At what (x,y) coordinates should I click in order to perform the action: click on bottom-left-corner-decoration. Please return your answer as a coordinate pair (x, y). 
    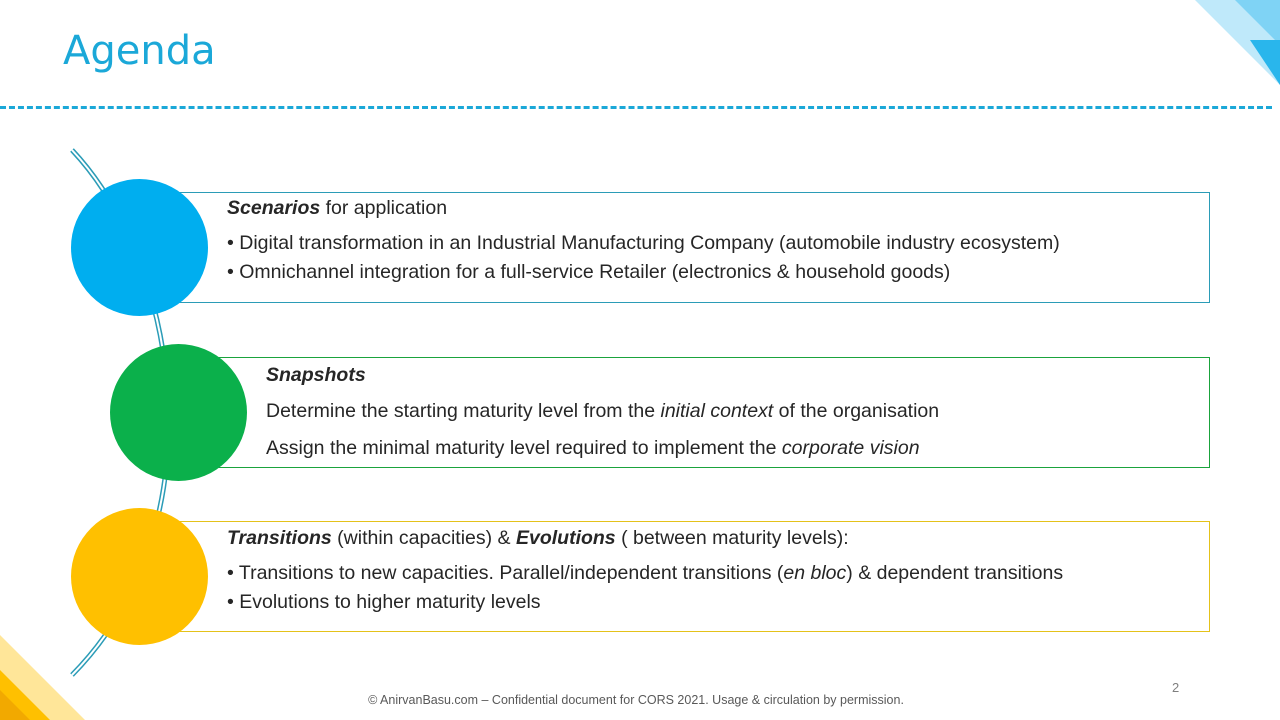
    Looking at the image, I should click on (42, 677).